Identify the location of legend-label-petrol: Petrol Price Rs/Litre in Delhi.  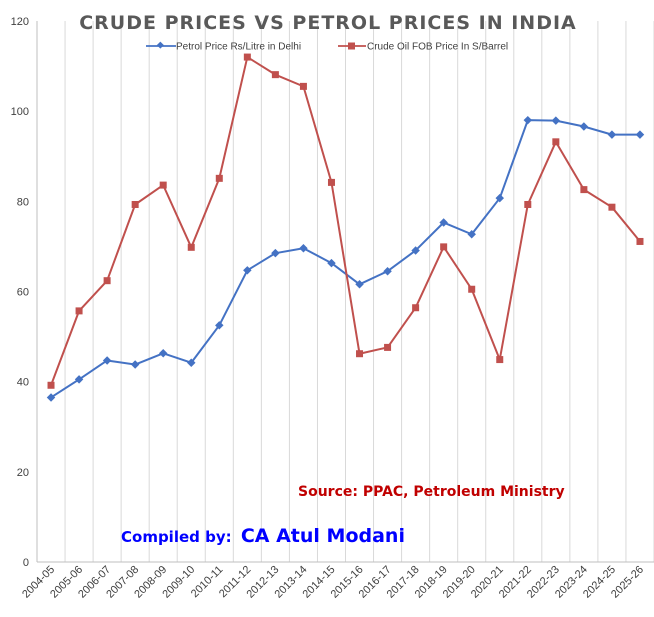
(238, 47).